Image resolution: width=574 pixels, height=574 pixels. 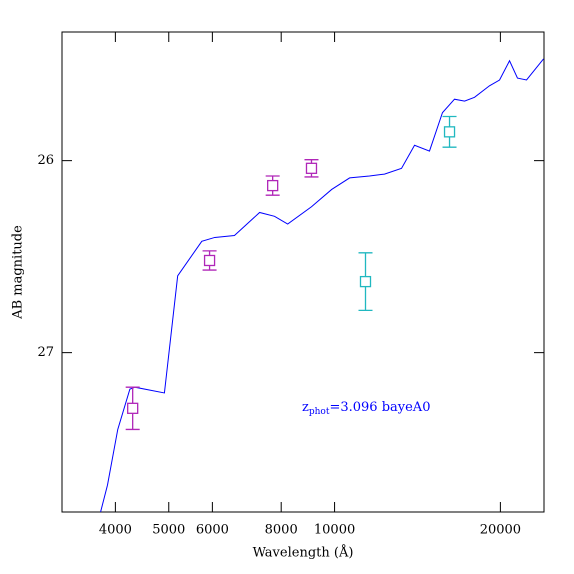 What do you see at coordinates (319, 412) in the screenshot?
I see `annotation-sub: phot` at bounding box center [319, 412].